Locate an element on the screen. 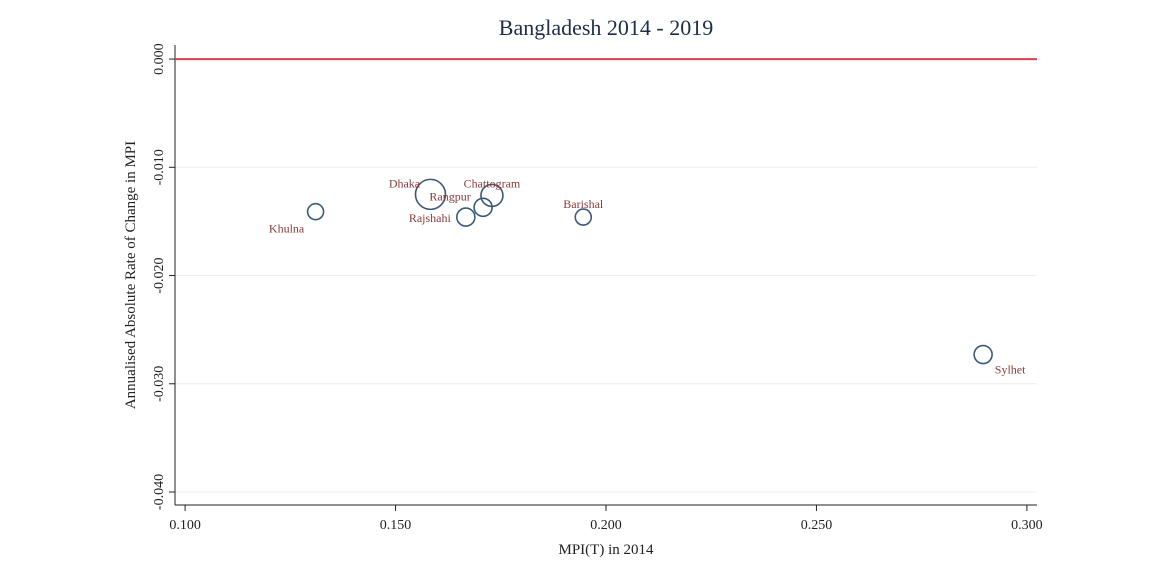 Image resolution: width=1151 pixels, height=580 pixels. y-tick-label: -0.020 is located at coordinates (159, 275).